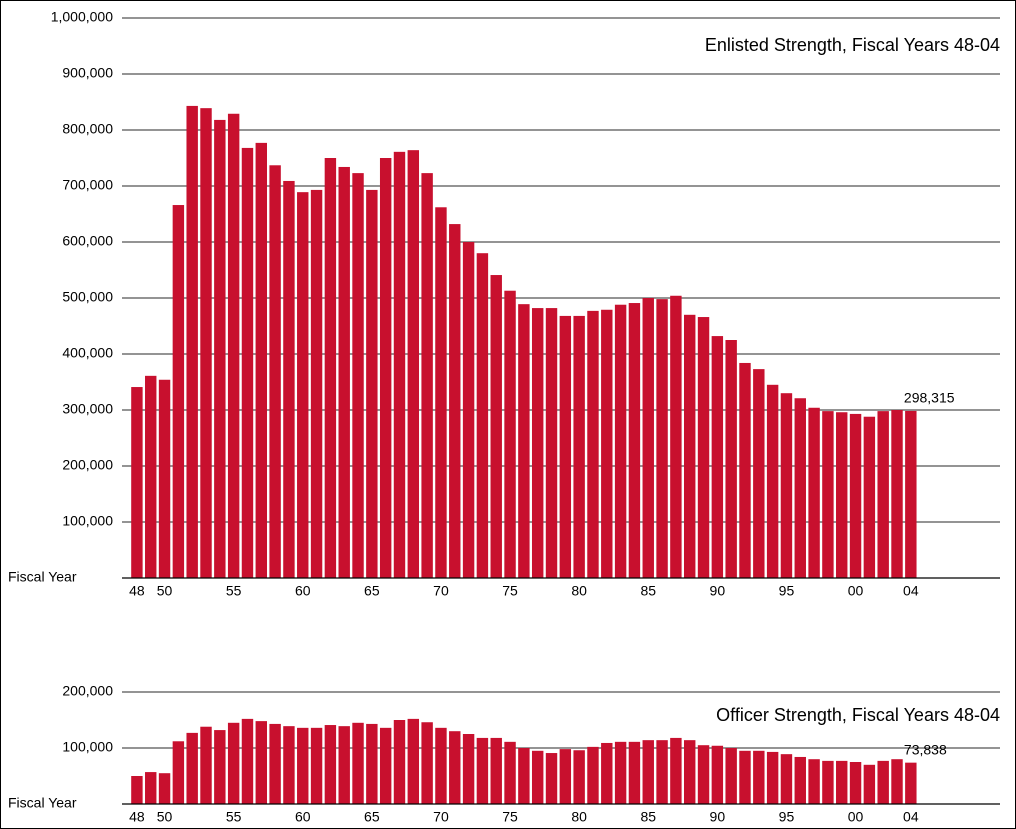 This screenshot has width=1016, height=829. I want to click on value-label: 298,315, so click(929, 398).